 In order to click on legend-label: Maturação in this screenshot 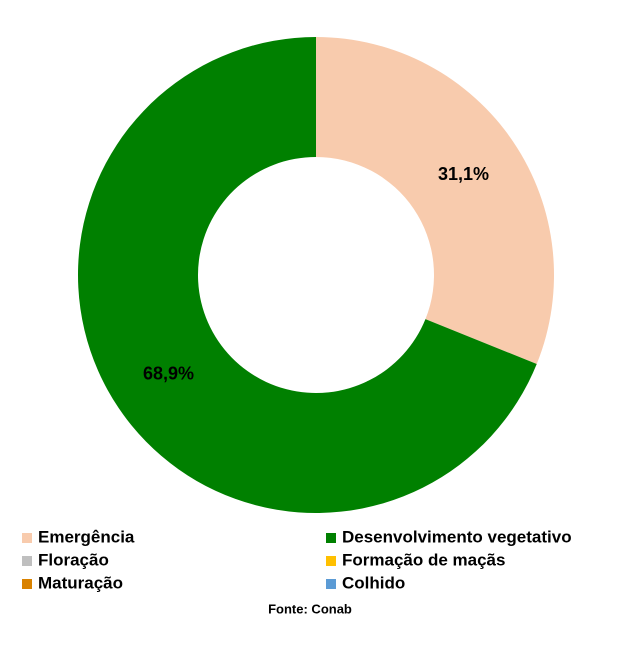, I will do `click(80, 582)`.